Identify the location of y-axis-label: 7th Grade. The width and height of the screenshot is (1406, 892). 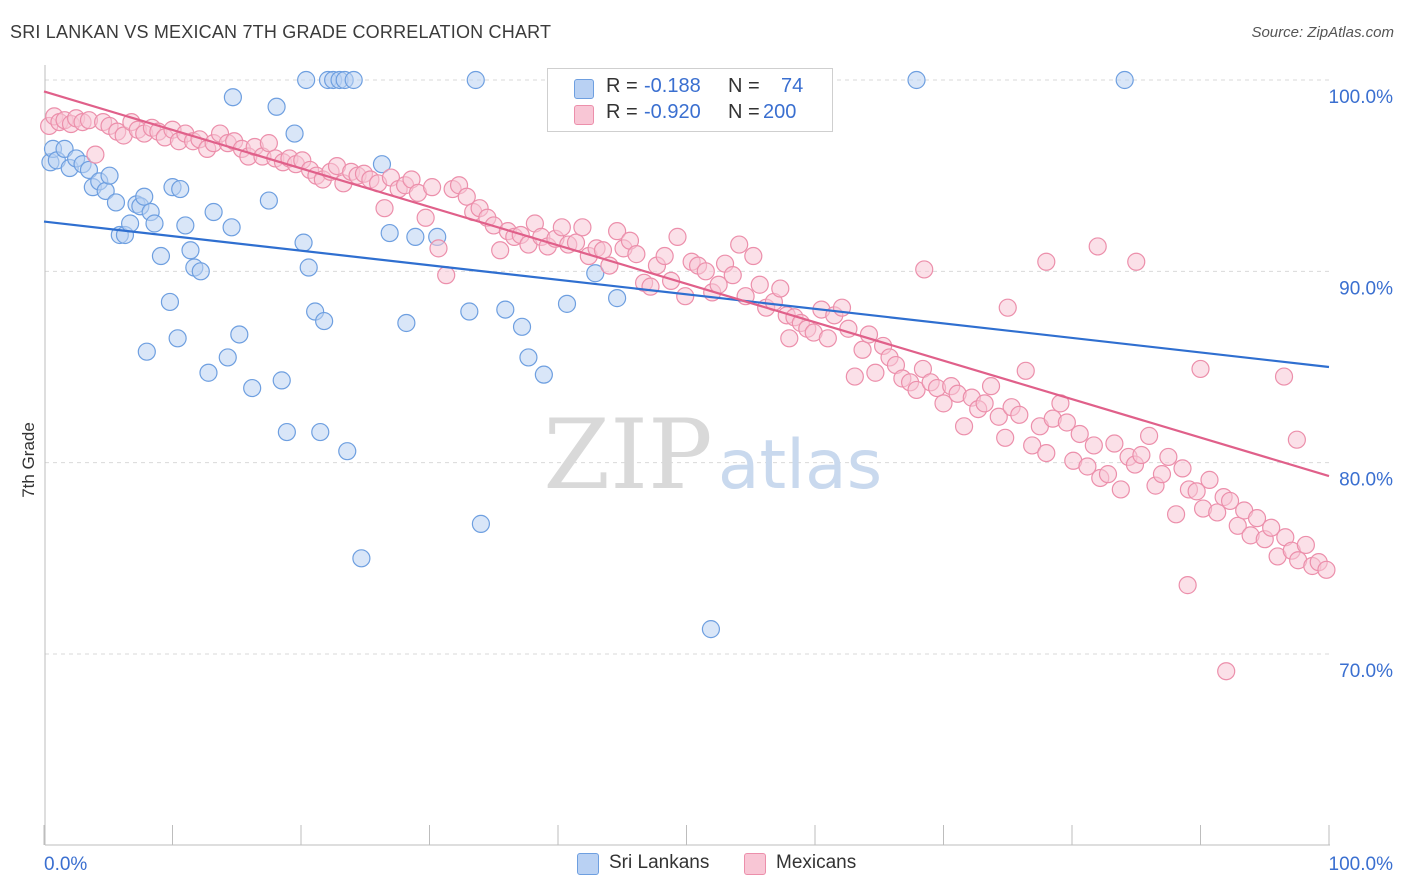
(28, 460).